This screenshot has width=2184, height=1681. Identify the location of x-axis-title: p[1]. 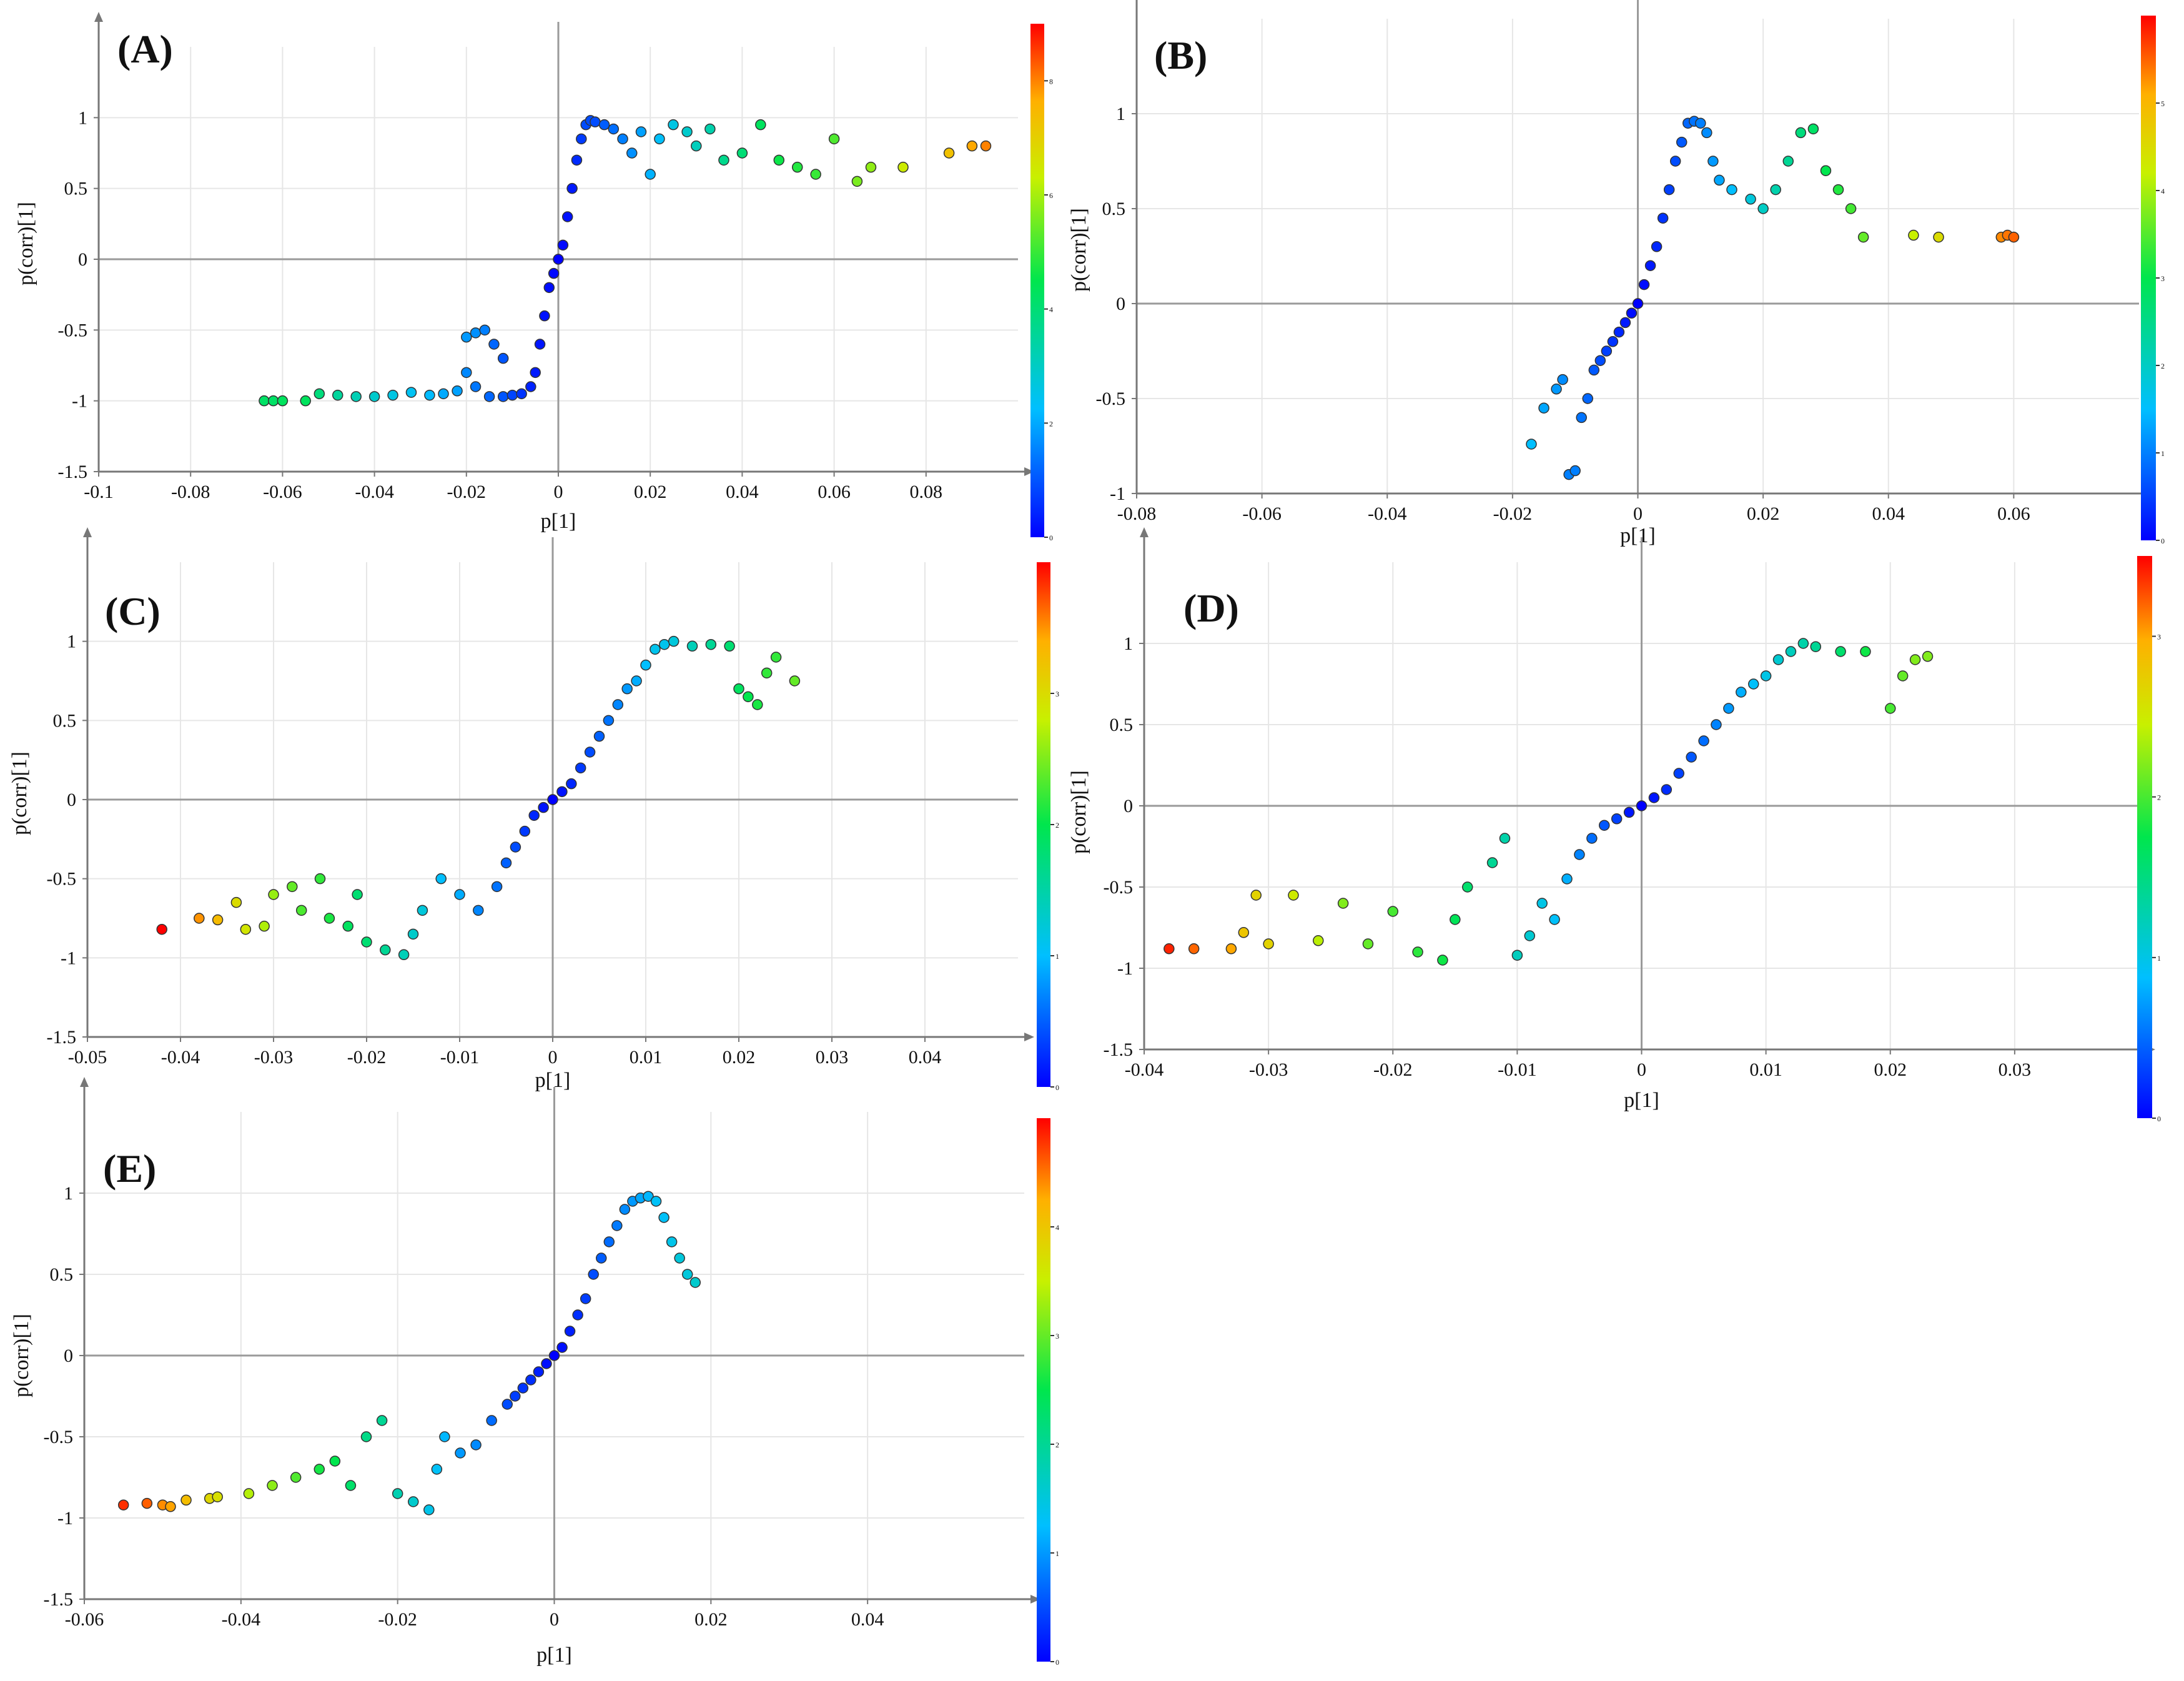
(1642, 1100).